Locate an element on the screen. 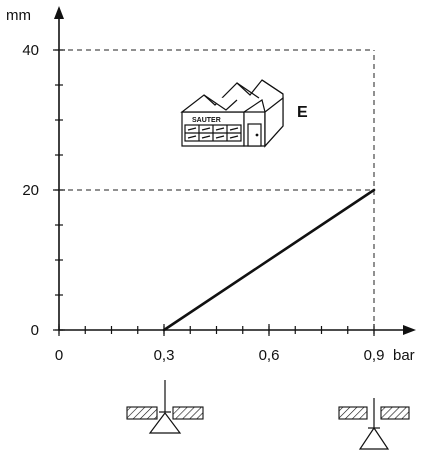 The image size is (425, 450). x-axis-arrow is located at coordinates (409, 330).